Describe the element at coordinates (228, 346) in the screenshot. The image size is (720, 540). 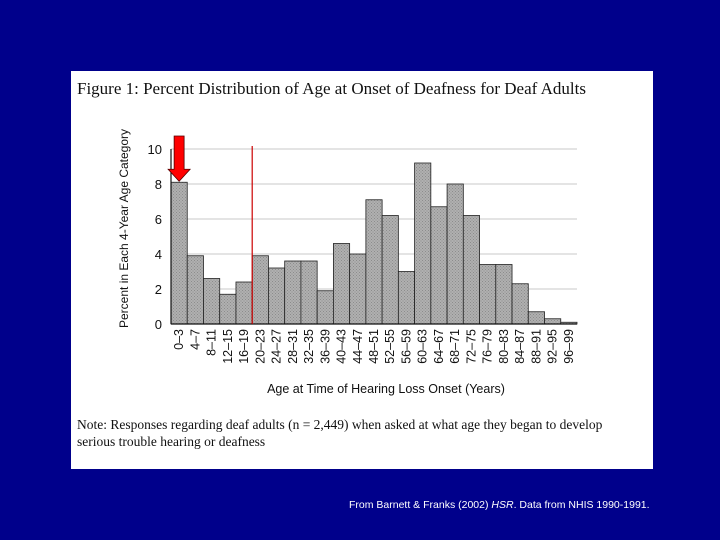
I see `x-tick-label-3: 12–15` at that location.